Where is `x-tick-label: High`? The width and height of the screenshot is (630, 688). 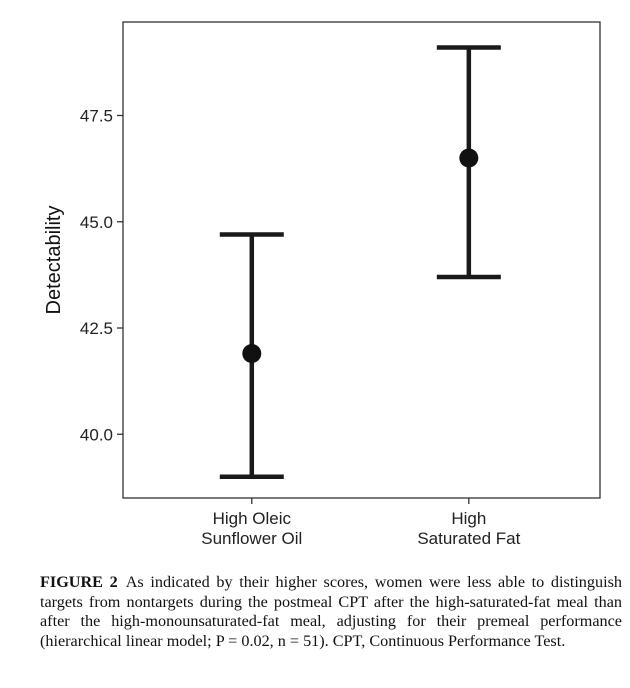
x-tick-label: High is located at coordinates (468, 518).